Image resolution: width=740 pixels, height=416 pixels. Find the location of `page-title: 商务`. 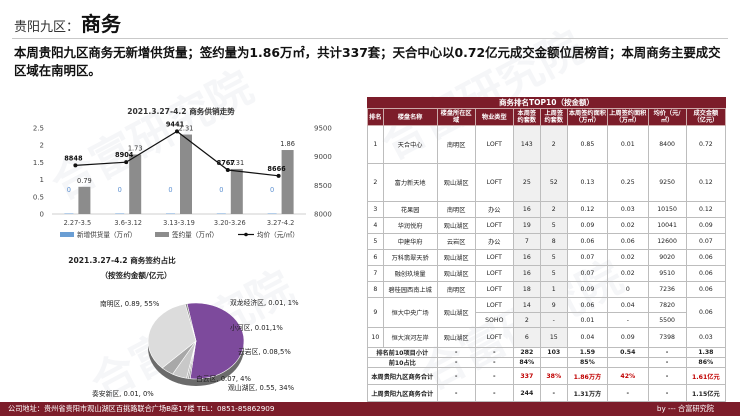

page-title: 商务 is located at coordinates (101, 24).